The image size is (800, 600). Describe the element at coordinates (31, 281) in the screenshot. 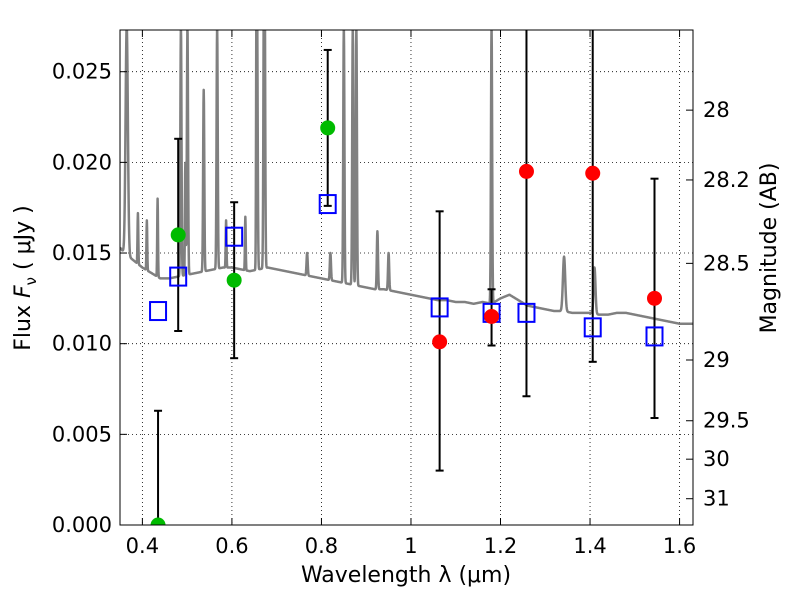

I see `y-axis-label-subscript: ν` at that location.